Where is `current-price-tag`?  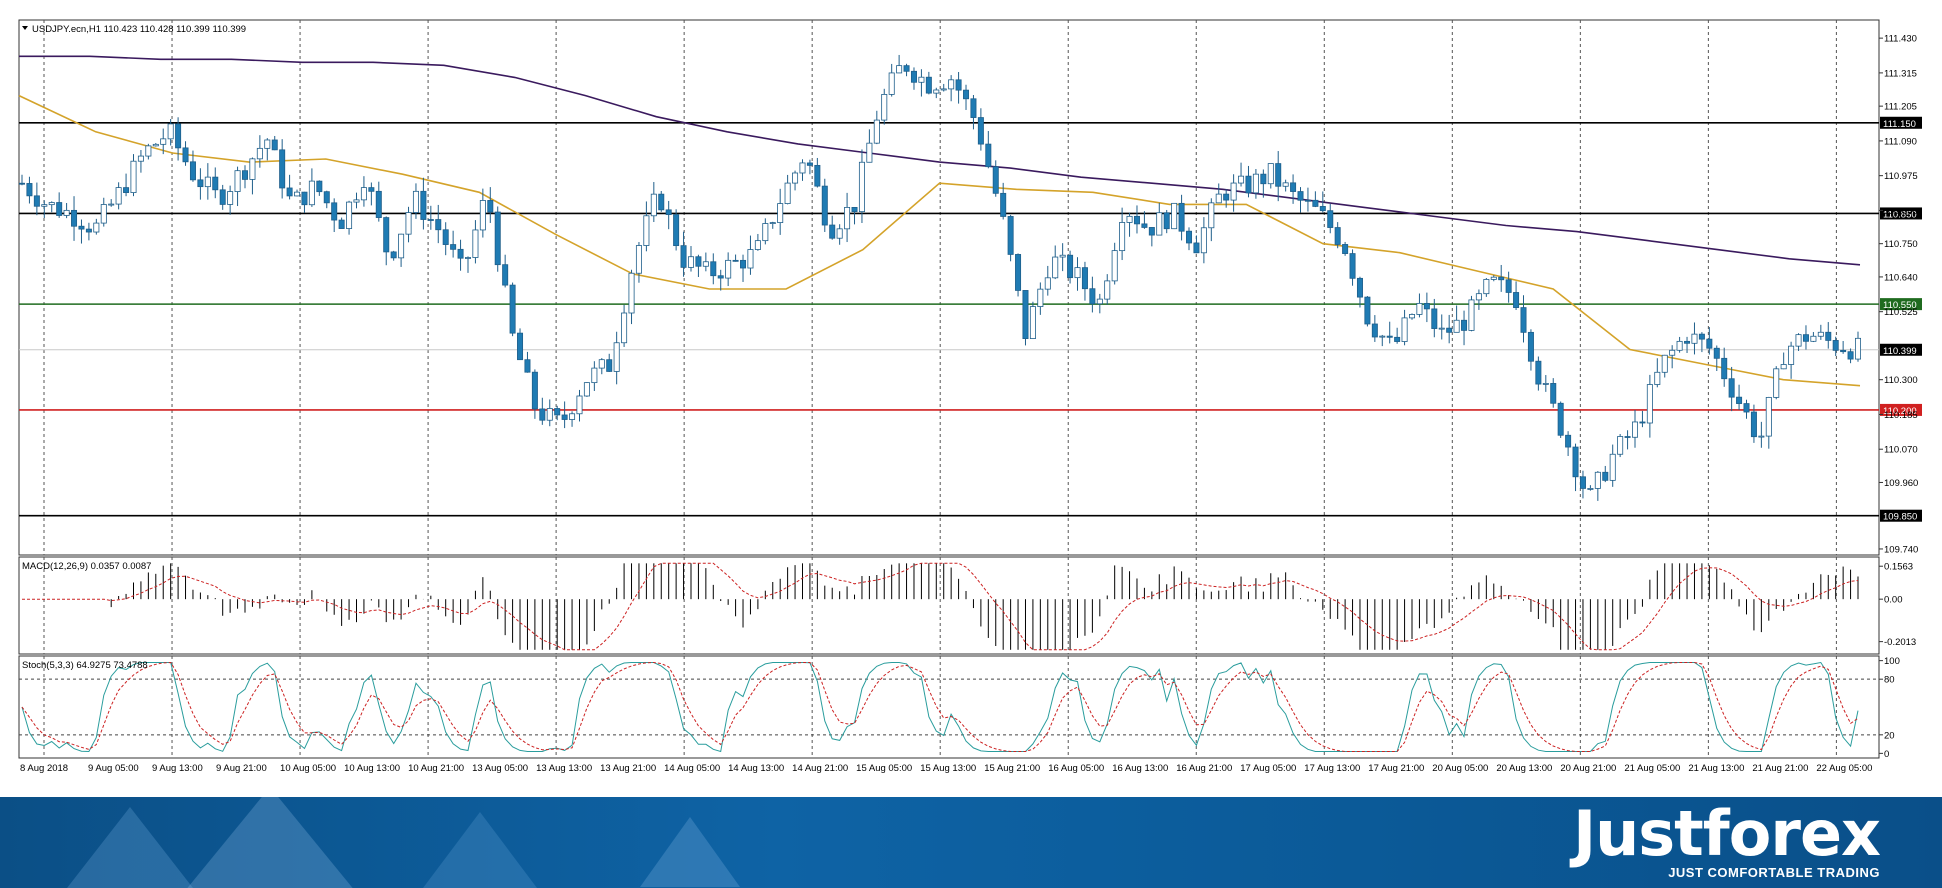 current-price-tag is located at coordinates (1901, 349).